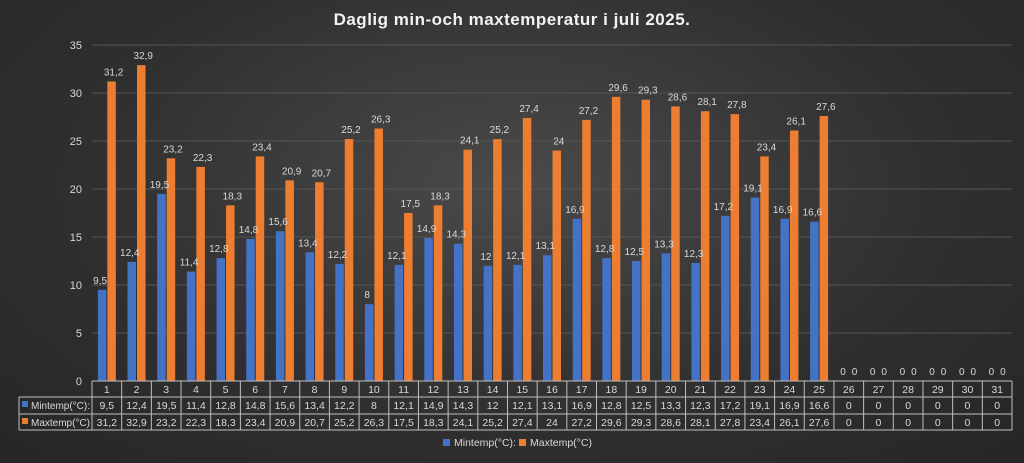 The image size is (1024, 463). I want to click on y-tick-label: 0, so click(79, 382).